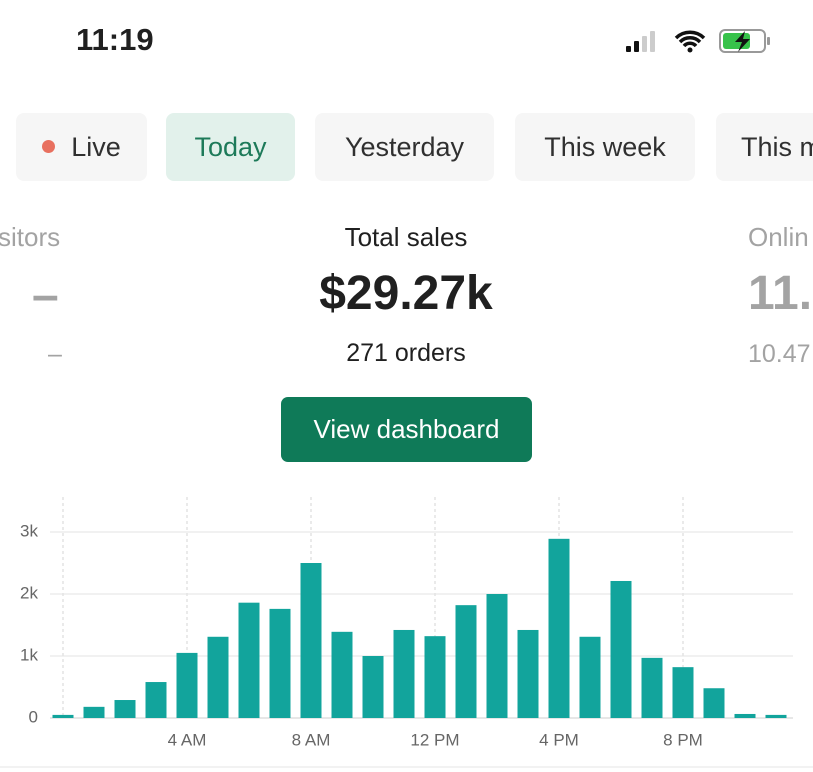  Describe the element at coordinates (29, 530) in the screenshot. I see `y-tick-label: 3k` at that location.